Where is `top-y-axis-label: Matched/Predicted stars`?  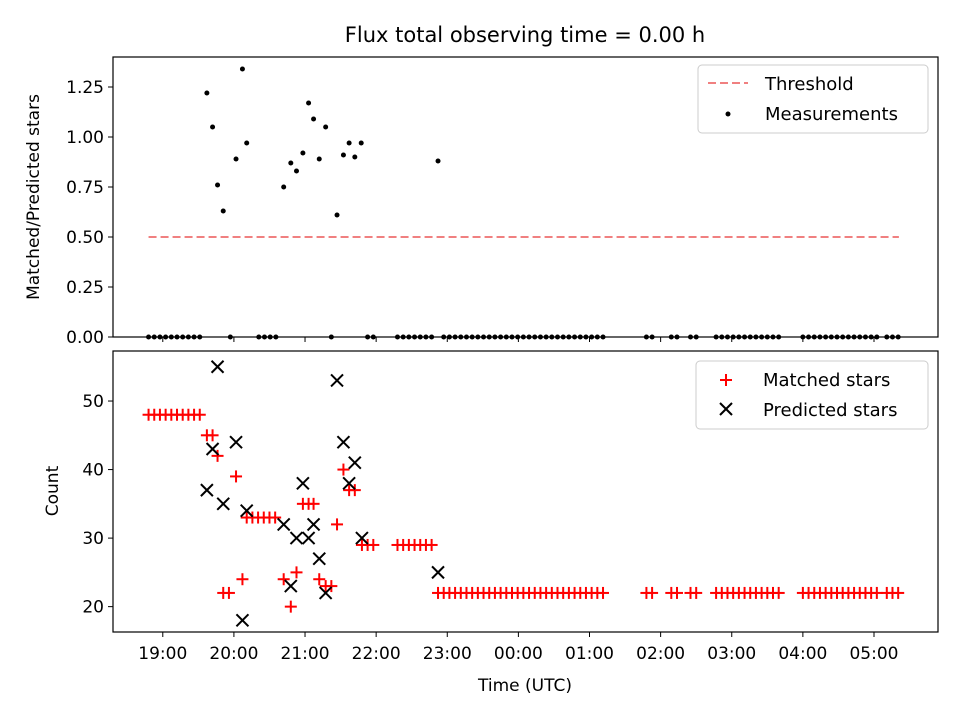
top-y-axis-label: Matched/Predicted stars is located at coordinates (34, 197).